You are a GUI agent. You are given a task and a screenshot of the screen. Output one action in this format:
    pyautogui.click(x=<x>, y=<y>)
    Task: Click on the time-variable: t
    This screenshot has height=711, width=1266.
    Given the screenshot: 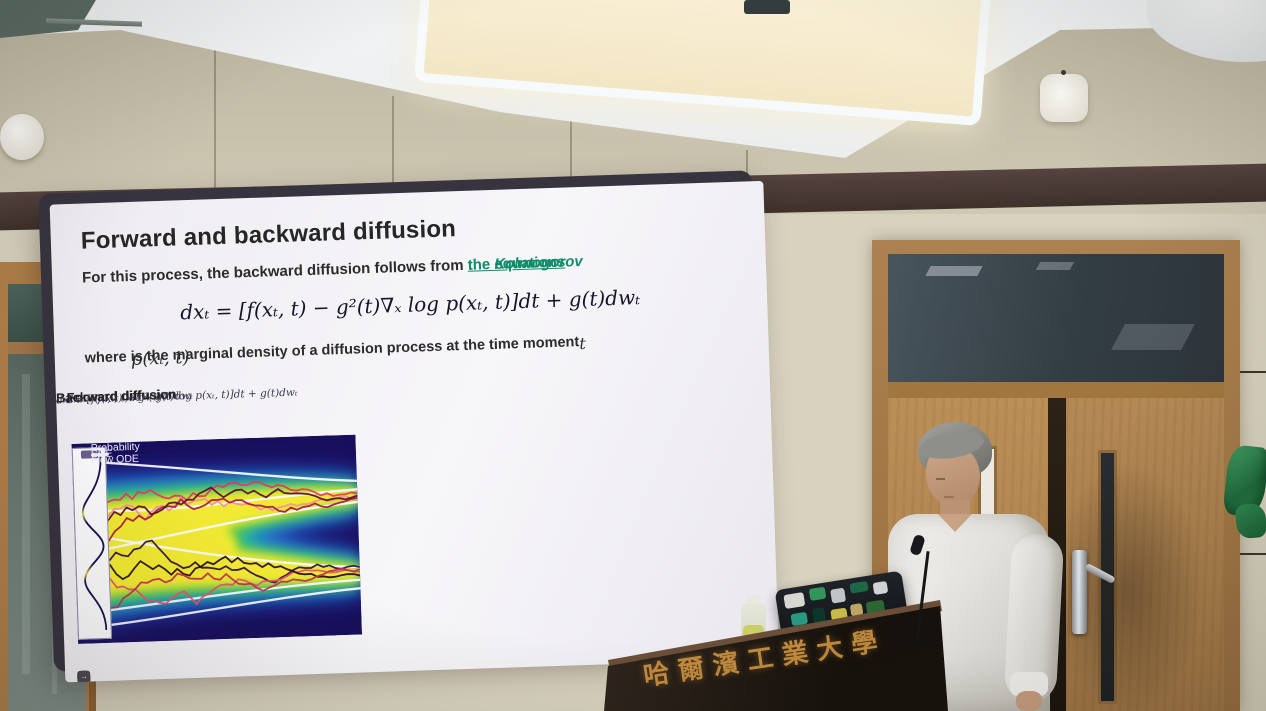 What is the action you would take?
    pyautogui.click(x=582, y=343)
    